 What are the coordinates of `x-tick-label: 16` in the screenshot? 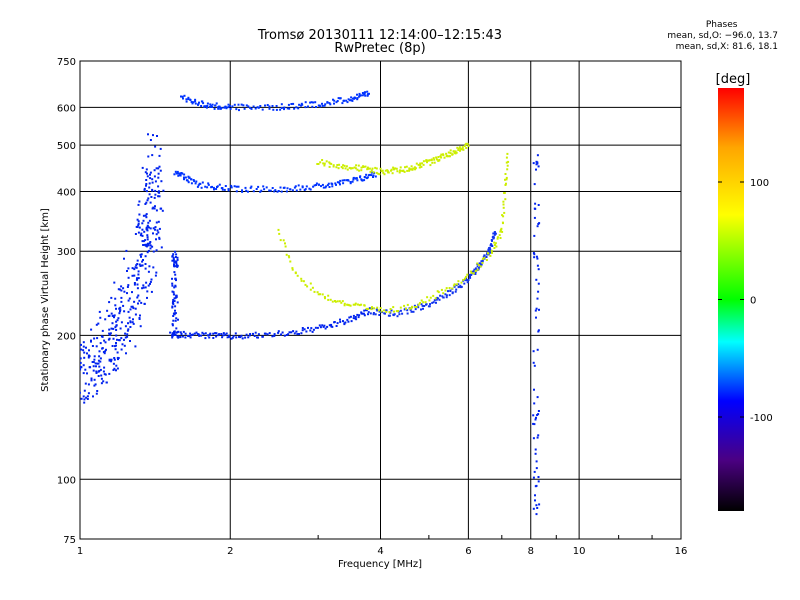 It's located at (681, 551).